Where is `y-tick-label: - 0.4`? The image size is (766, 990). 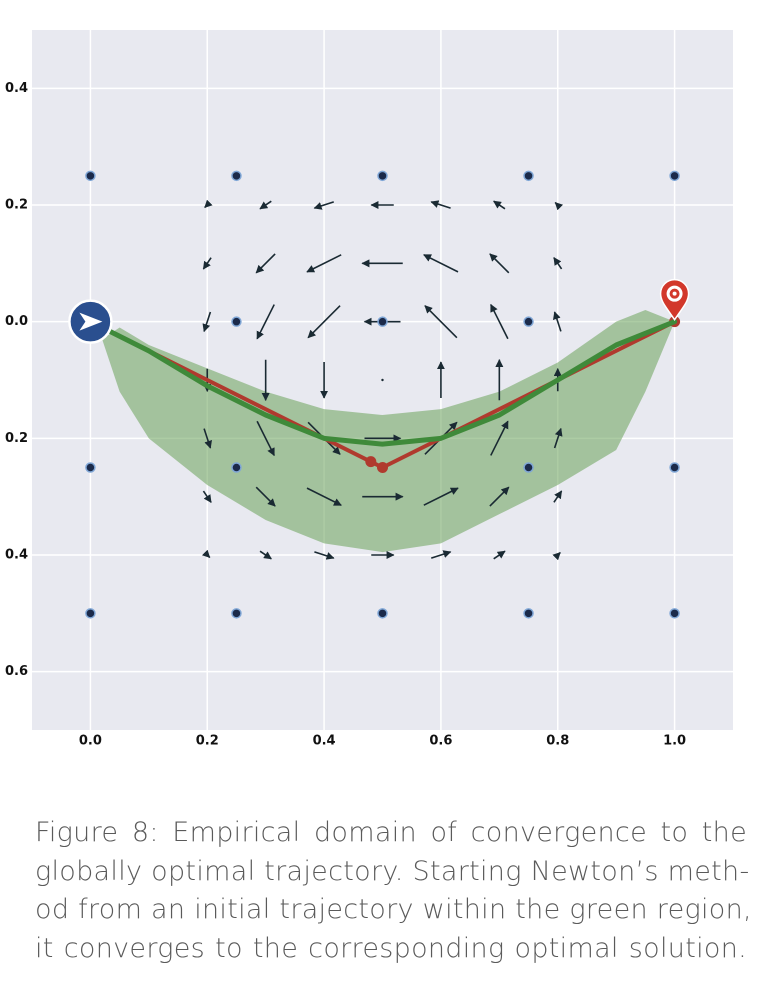 y-tick-label: - 0.4 is located at coordinates (14, 555).